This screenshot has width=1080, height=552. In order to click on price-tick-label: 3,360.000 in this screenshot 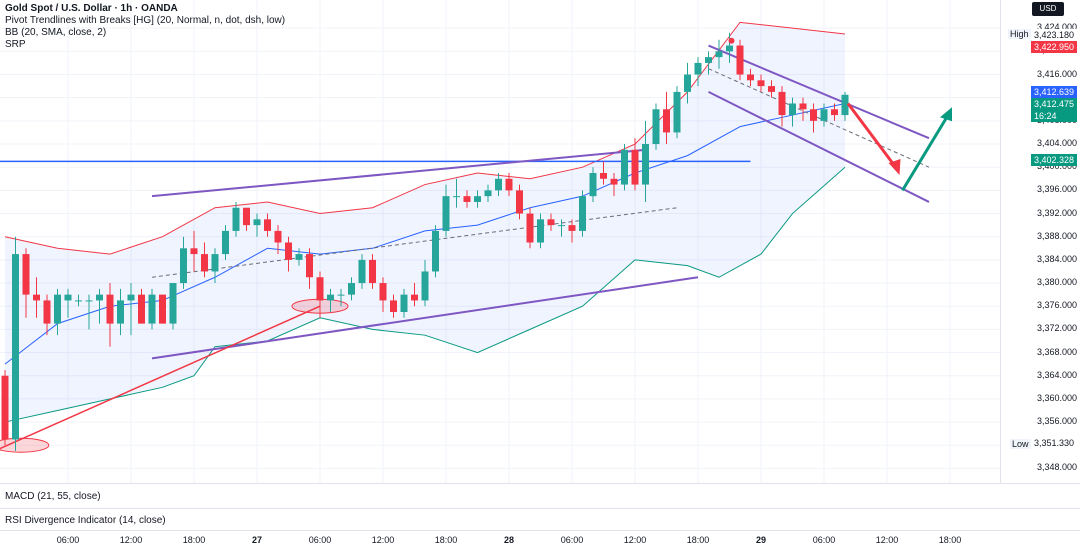, I will do `click(1057, 397)`.